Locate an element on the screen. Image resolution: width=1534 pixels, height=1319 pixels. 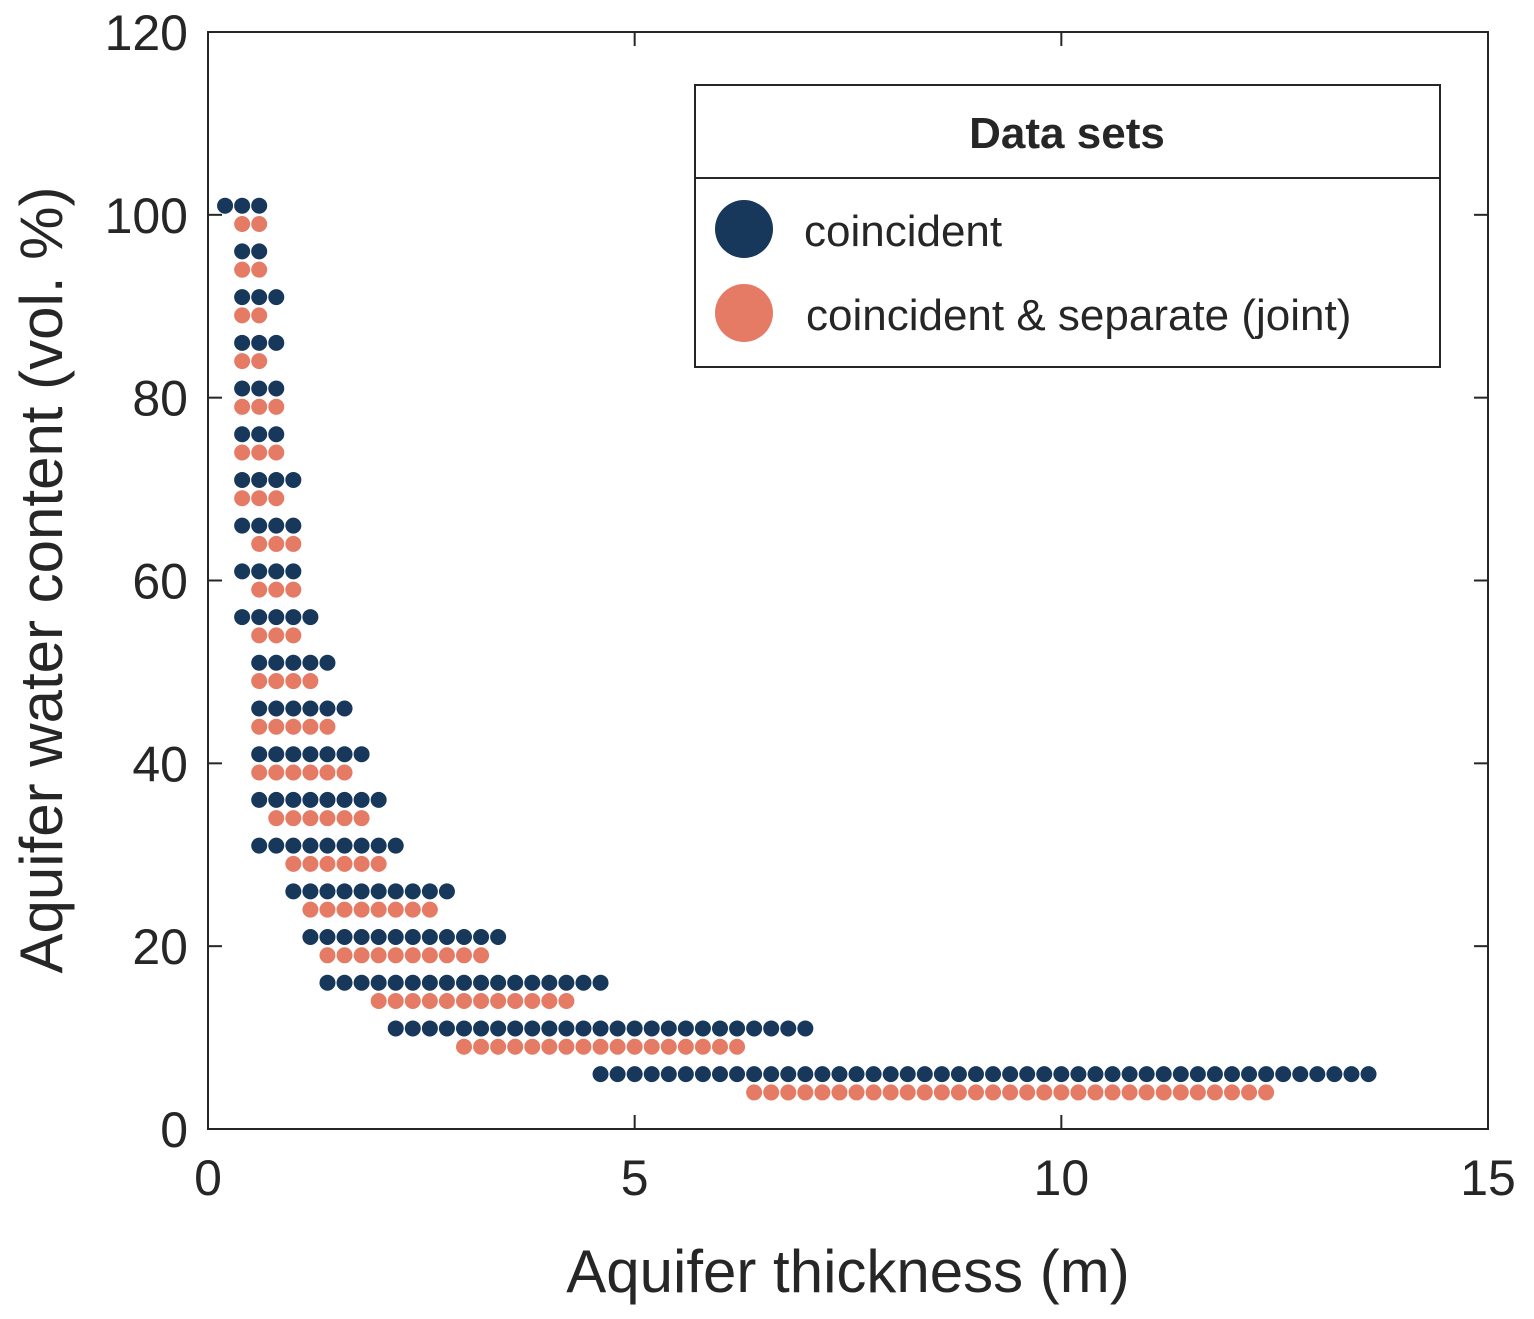
y-tick-label: 80 is located at coordinates (160, 399).